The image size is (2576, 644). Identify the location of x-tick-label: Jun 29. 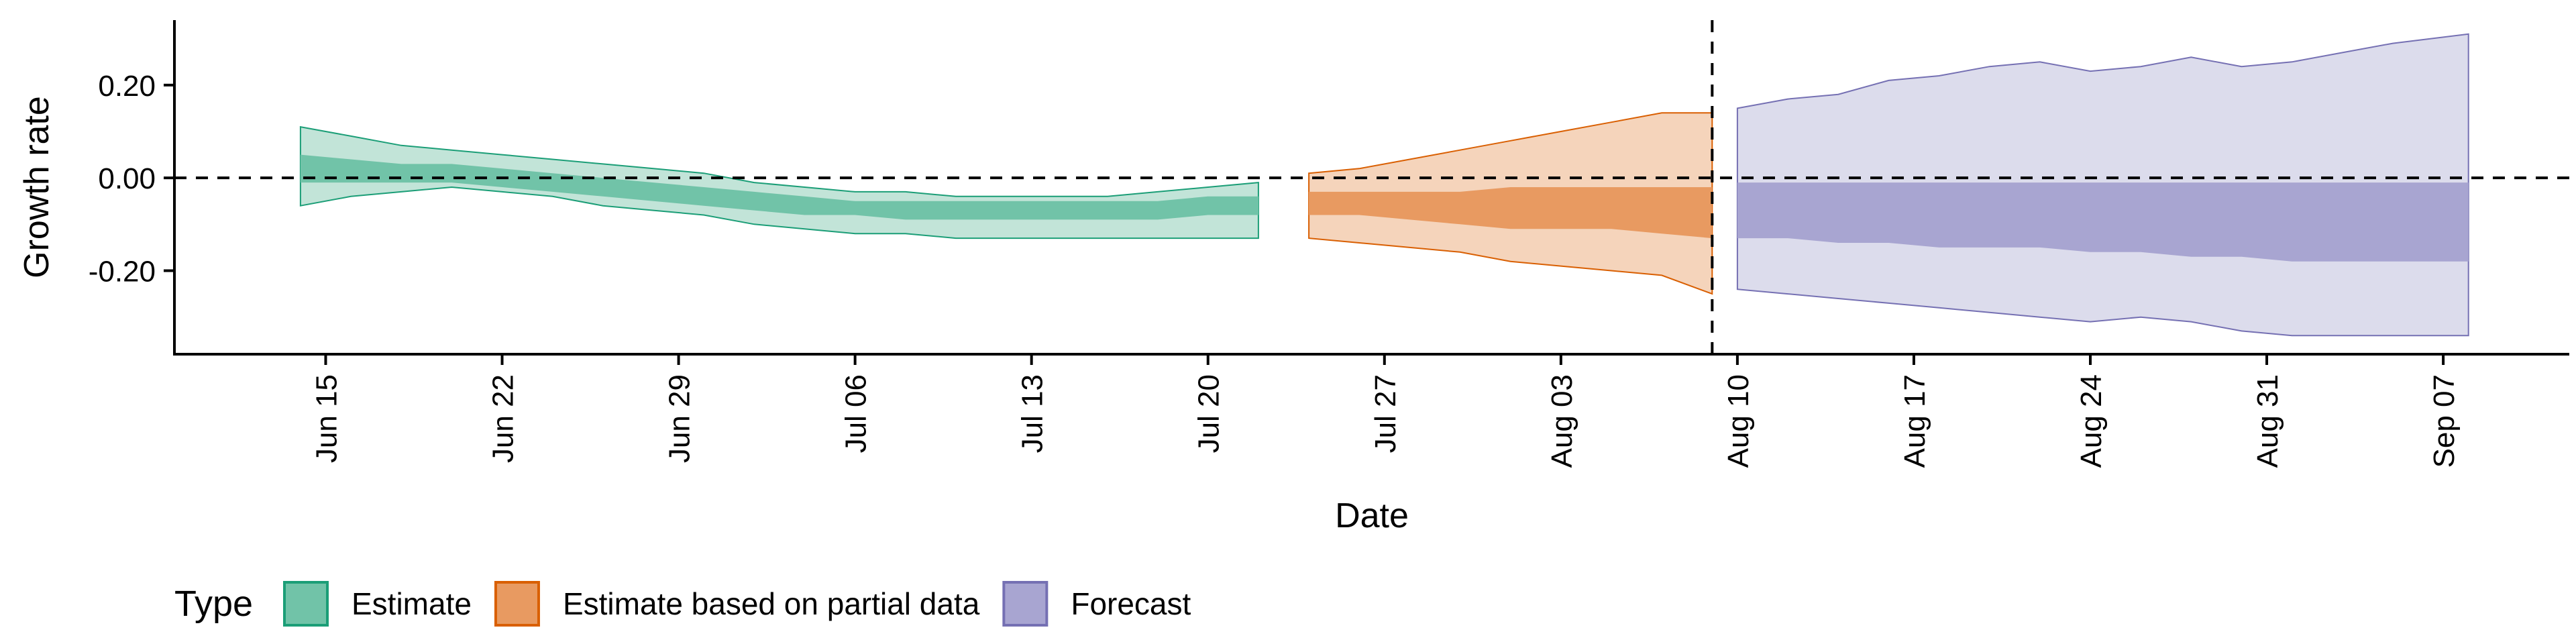
(679, 418).